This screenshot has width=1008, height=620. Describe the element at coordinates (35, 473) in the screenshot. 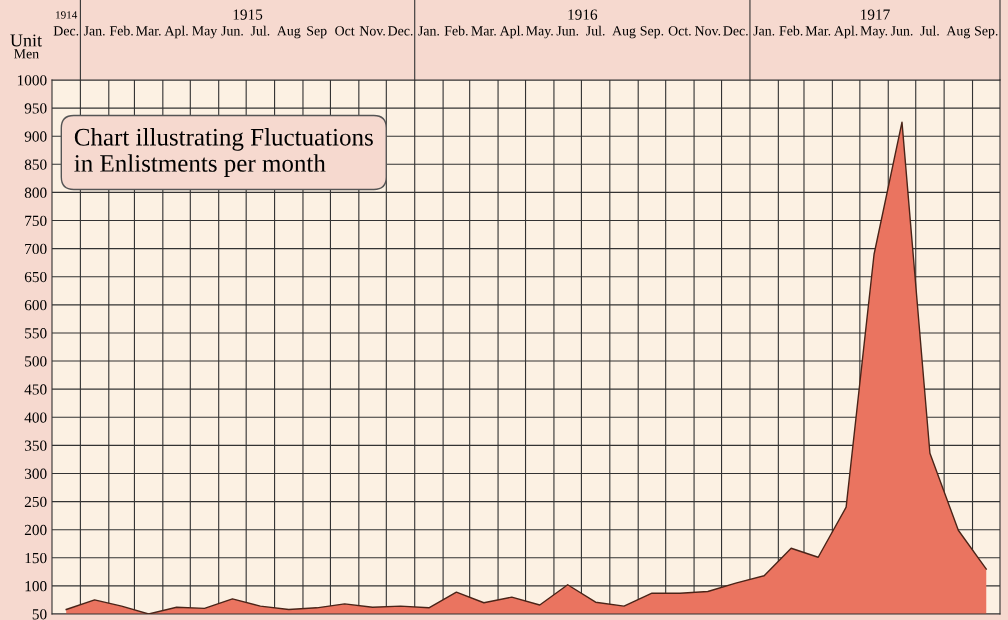

I see `y-tick-label: 300` at that location.